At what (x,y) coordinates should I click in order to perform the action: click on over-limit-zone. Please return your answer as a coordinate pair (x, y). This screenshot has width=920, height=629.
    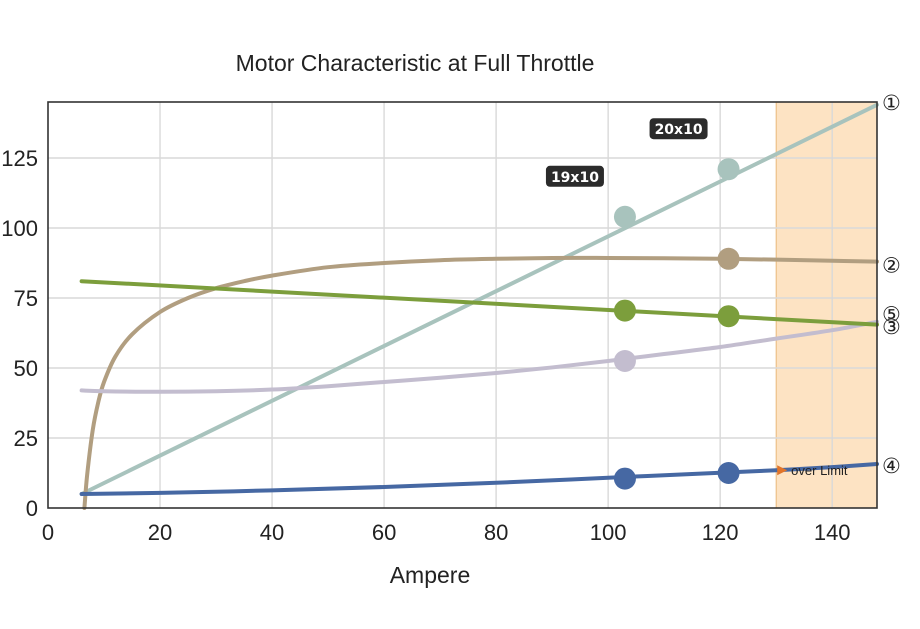
    Looking at the image, I should click on (826, 305).